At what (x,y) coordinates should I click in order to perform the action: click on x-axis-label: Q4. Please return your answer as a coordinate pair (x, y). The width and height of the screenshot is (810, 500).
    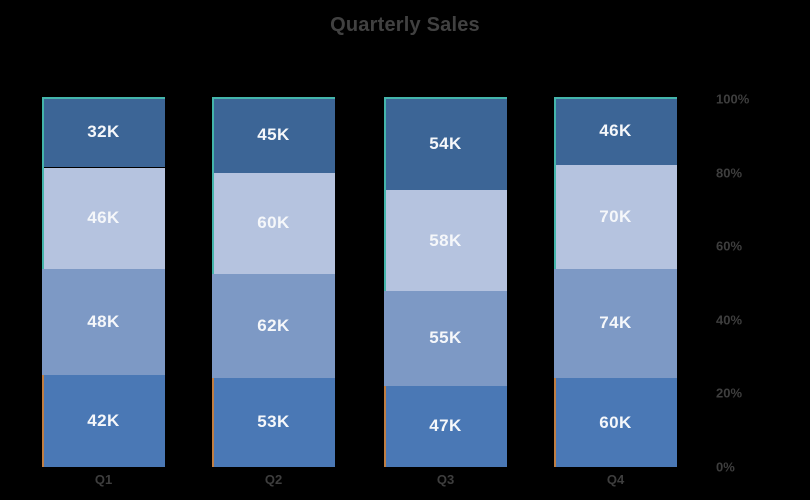
    Looking at the image, I should click on (615, 479).